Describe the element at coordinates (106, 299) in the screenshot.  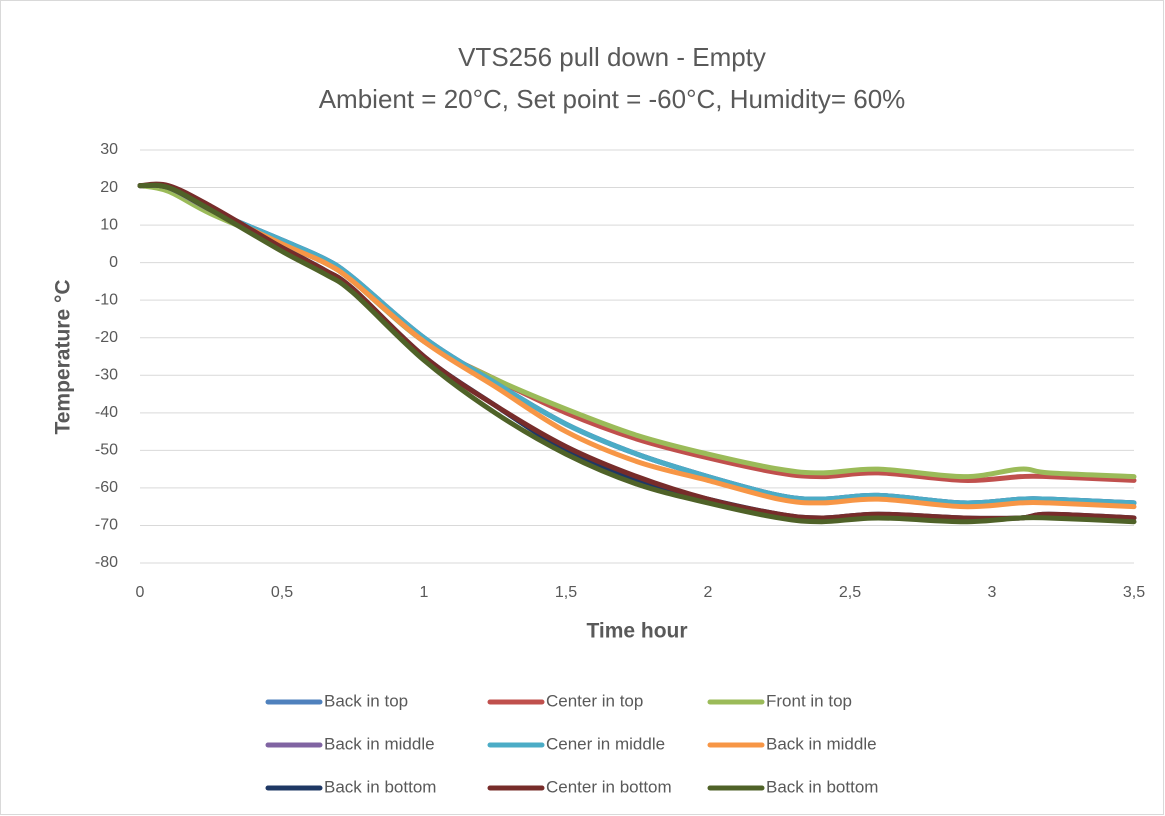
I see `y-tick-label: -10` at that location.